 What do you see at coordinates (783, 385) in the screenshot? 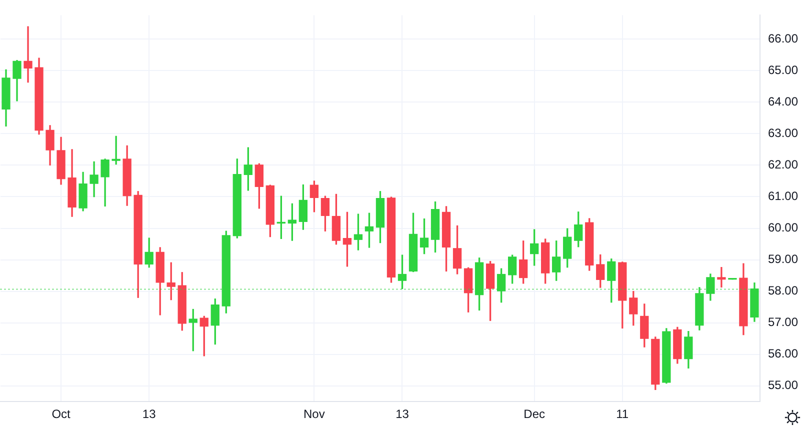
I see `y-tick-label: 55.00` at bounding box center [783, 385].